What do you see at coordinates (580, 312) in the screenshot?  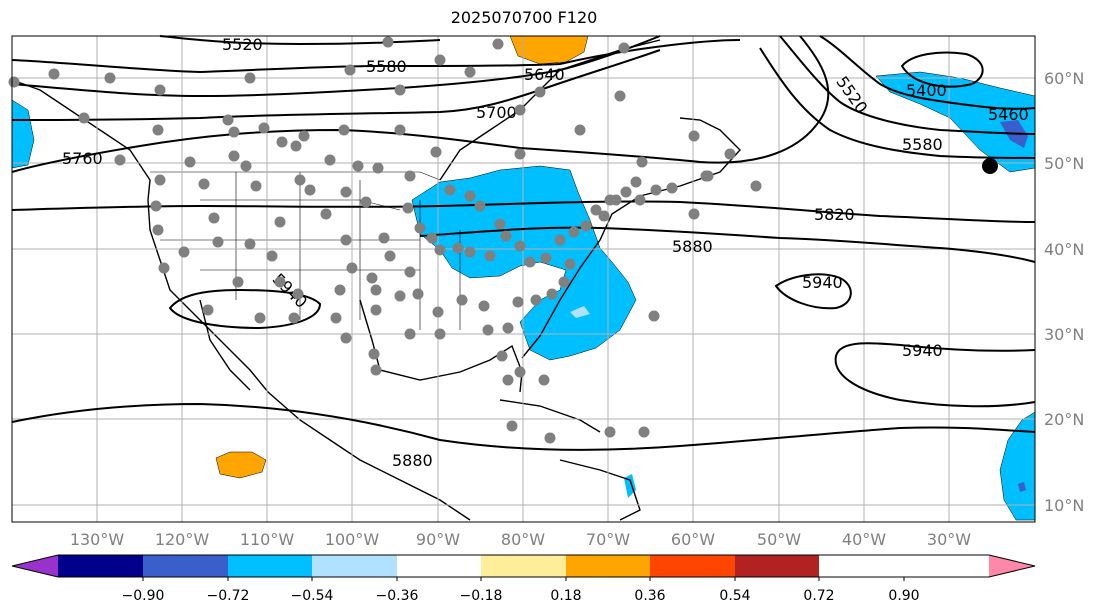 I see `light-negative-patch` at bounding box center [580, 312].